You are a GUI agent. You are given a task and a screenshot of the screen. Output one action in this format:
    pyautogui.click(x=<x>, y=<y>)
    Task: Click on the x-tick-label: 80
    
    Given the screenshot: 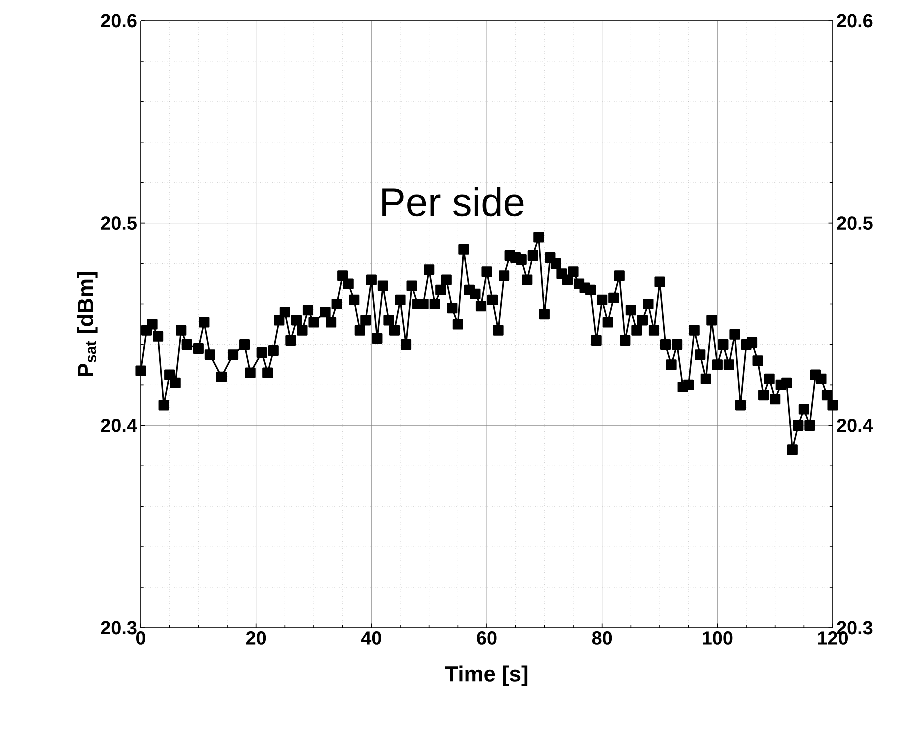 What is the action you would take?
    pyautogui.click(x=602, y=638)
    